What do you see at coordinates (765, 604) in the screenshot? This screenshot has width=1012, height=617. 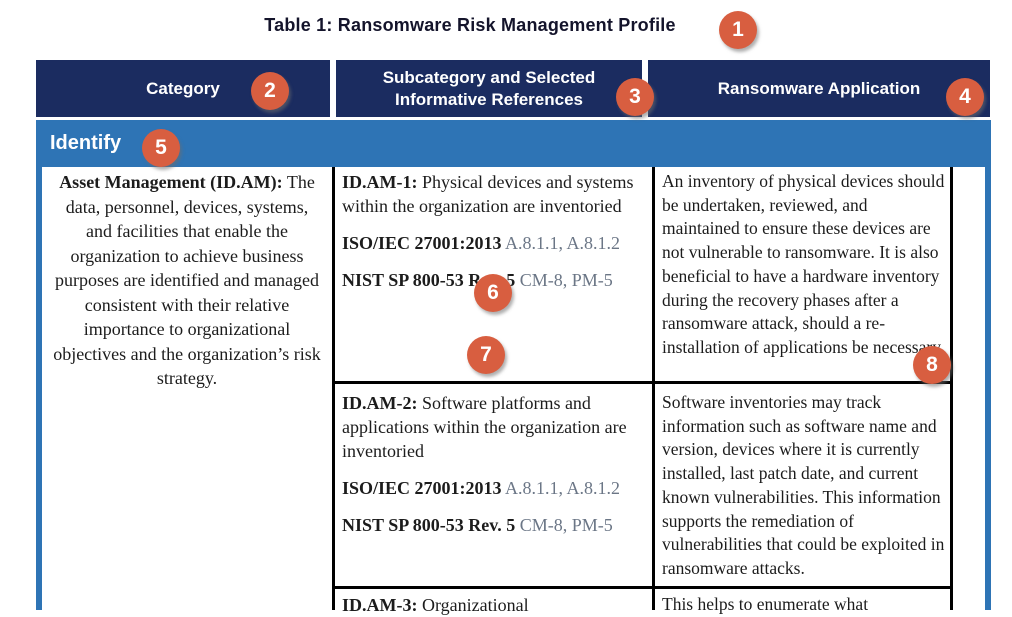 I see `application-cell-idam3: This helps to enumerate what` at bounding box center [765, 604].